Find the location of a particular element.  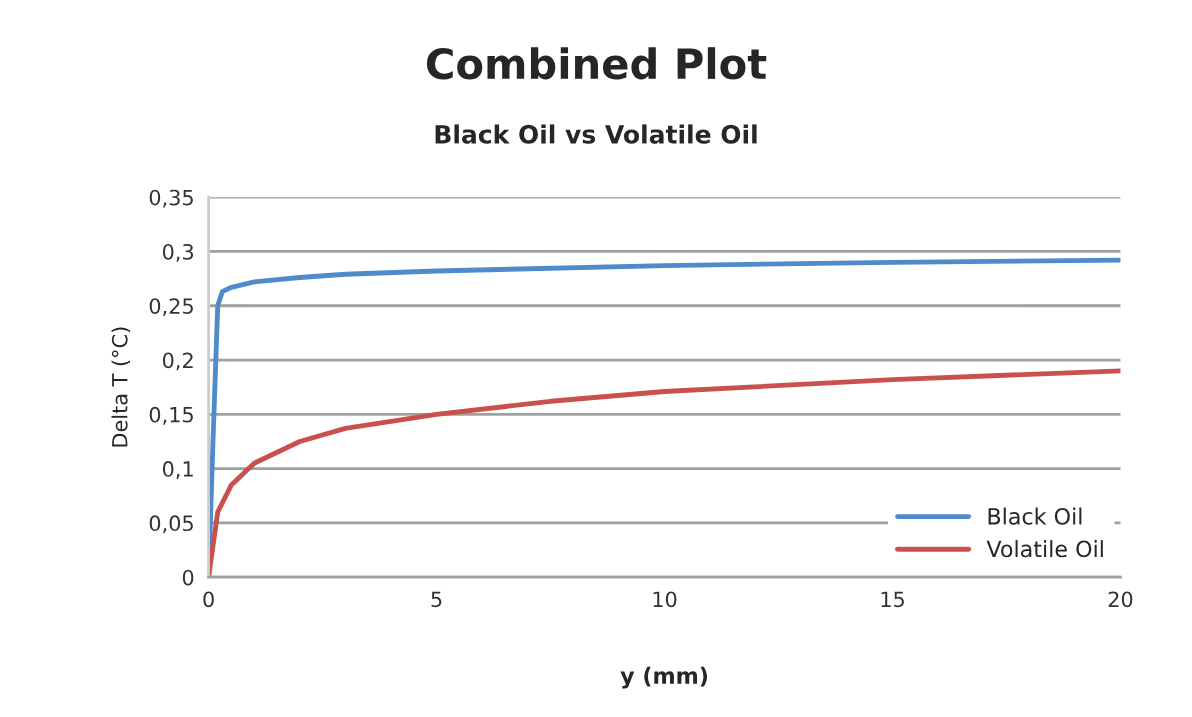

x-tick-label: 5 is located at coordinates (436, 599).